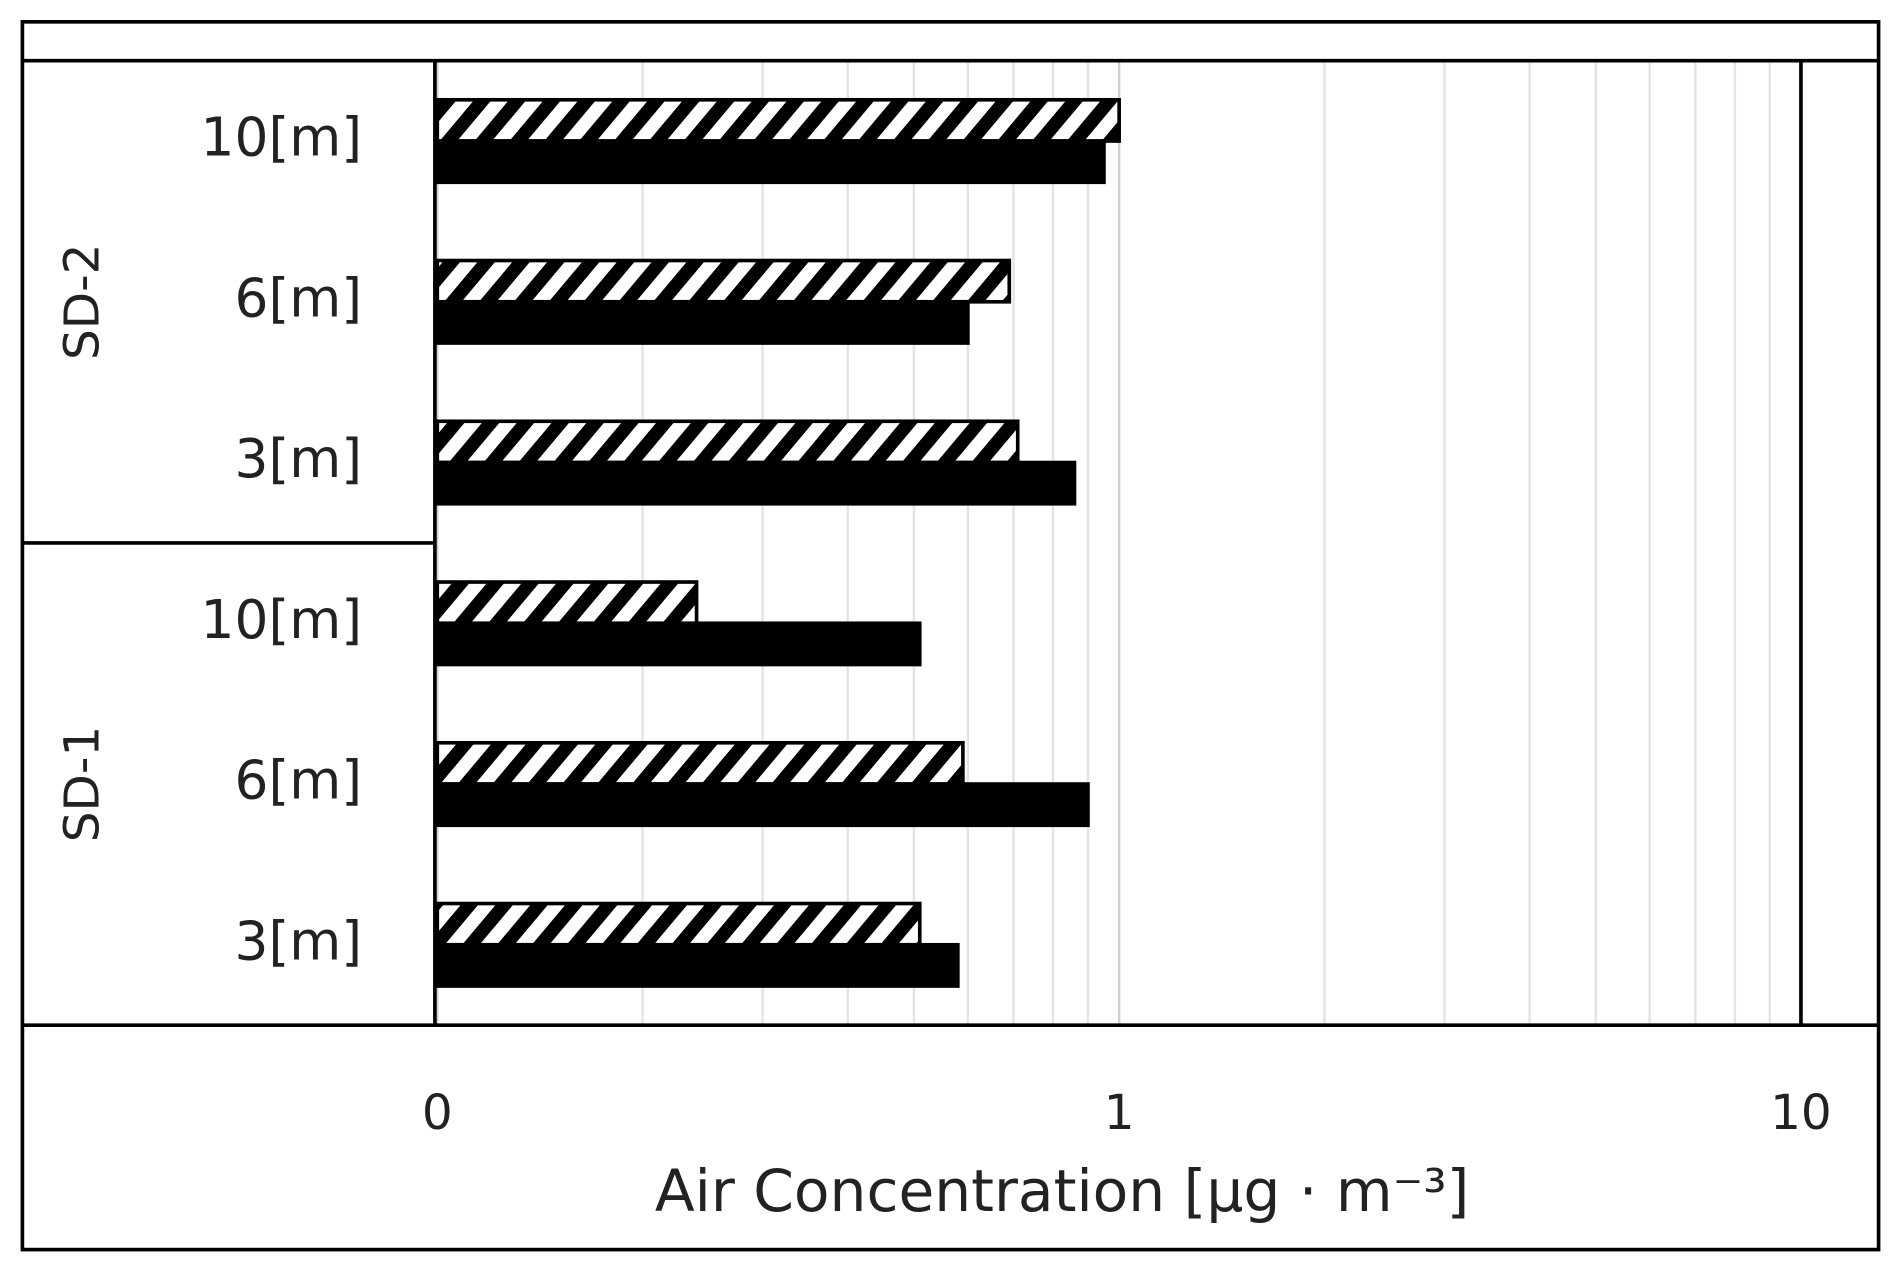 Image resolution: width=1901 pixels, height=1269 pixels. I want to click on x-tick-label: 10, so click(1801, 1113).